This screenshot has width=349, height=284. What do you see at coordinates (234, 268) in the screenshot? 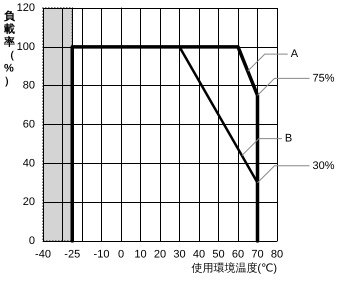
I see `x-axis-title: 使用環境温度(℃)` at bounding box center [234, 268].